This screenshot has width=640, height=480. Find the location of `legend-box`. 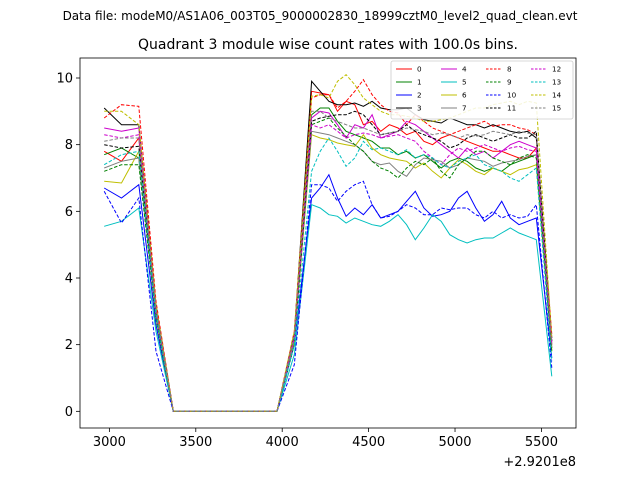

legend-box is located at coordinates (482, 90).